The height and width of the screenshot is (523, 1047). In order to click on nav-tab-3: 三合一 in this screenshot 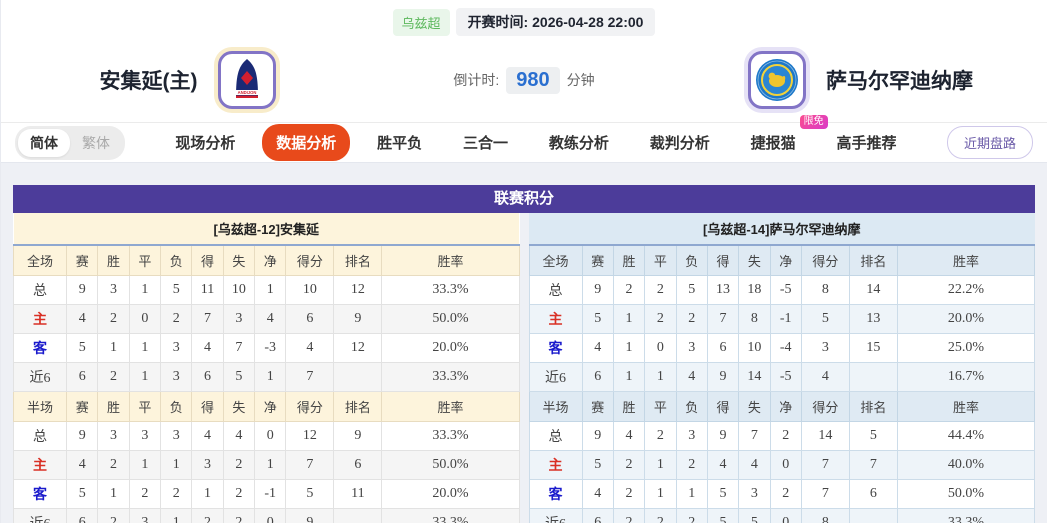, I will do `click(486, 143)`.